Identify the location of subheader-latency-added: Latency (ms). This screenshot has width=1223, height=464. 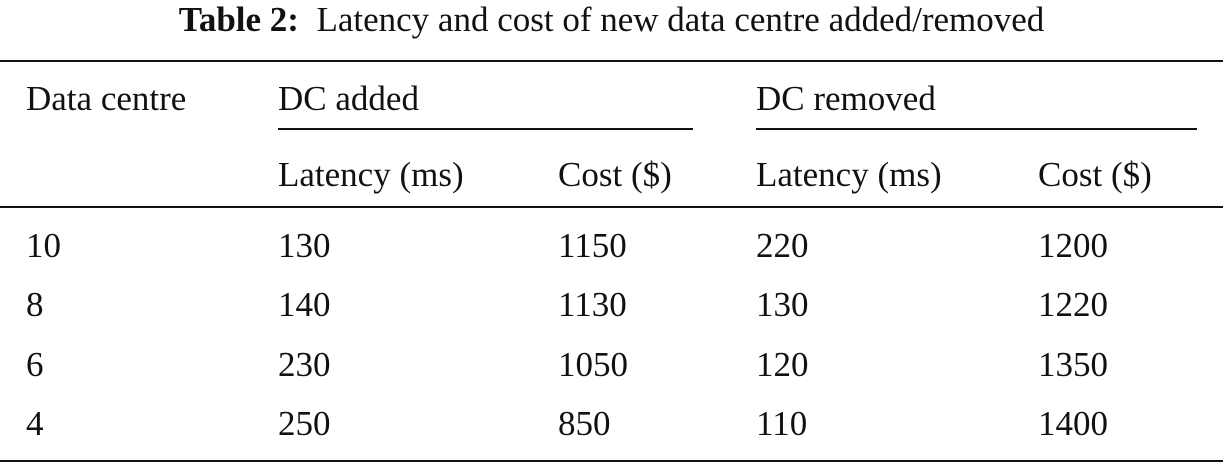
(371, 174).